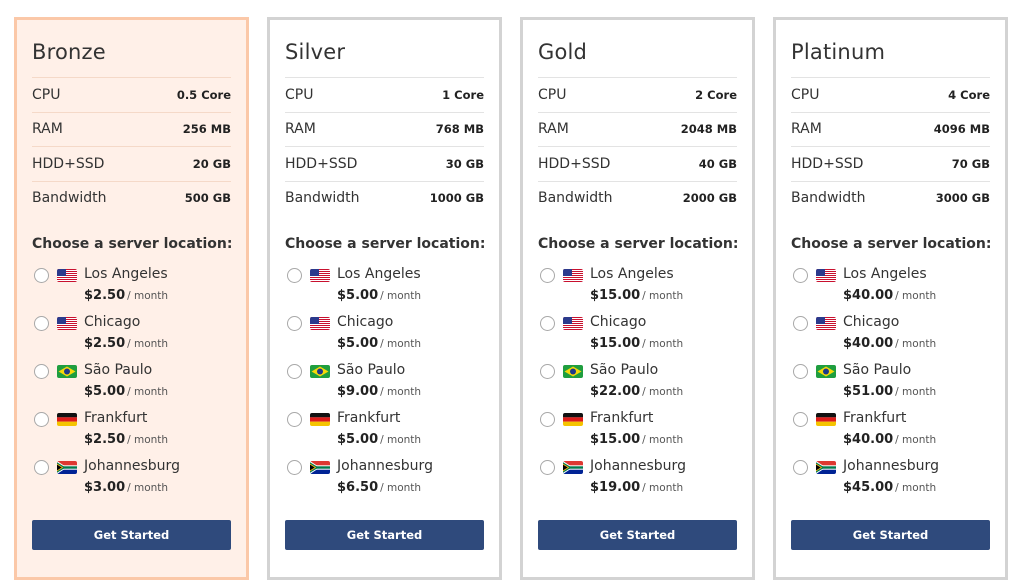  What do you see at coordinates (970, 163) in the screenshot?
I see `spec-value: 70 GB` at bounding box center [970, 163].